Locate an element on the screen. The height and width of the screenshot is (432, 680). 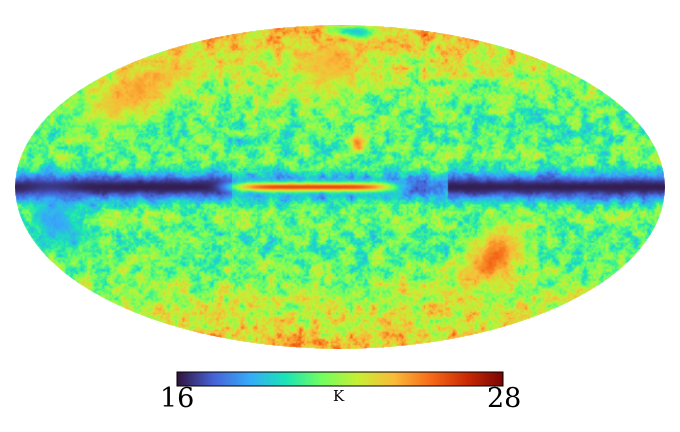
colorbar-svg is located at coordinates (340, 379).